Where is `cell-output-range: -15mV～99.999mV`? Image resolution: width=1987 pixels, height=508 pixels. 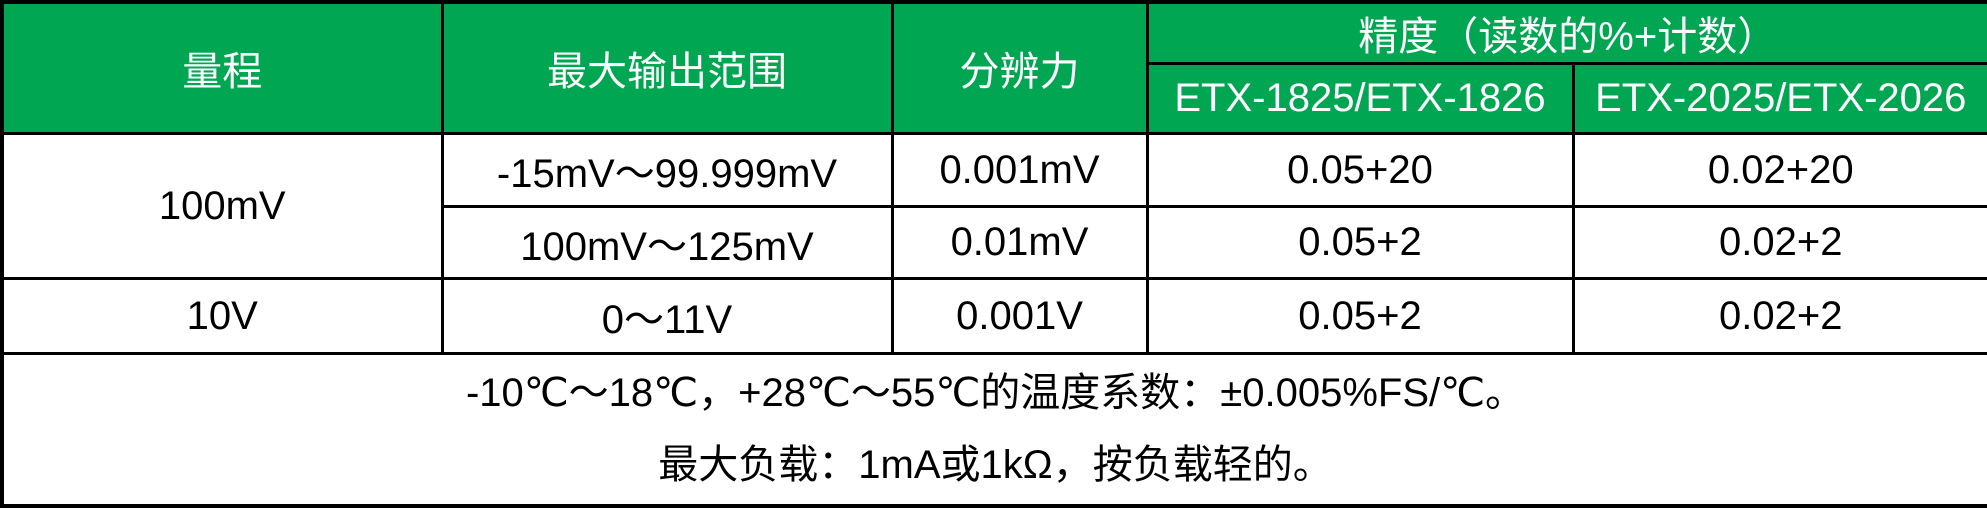 cell-output-range: -15mV～99.999mV is located at coordinates (667, 170).